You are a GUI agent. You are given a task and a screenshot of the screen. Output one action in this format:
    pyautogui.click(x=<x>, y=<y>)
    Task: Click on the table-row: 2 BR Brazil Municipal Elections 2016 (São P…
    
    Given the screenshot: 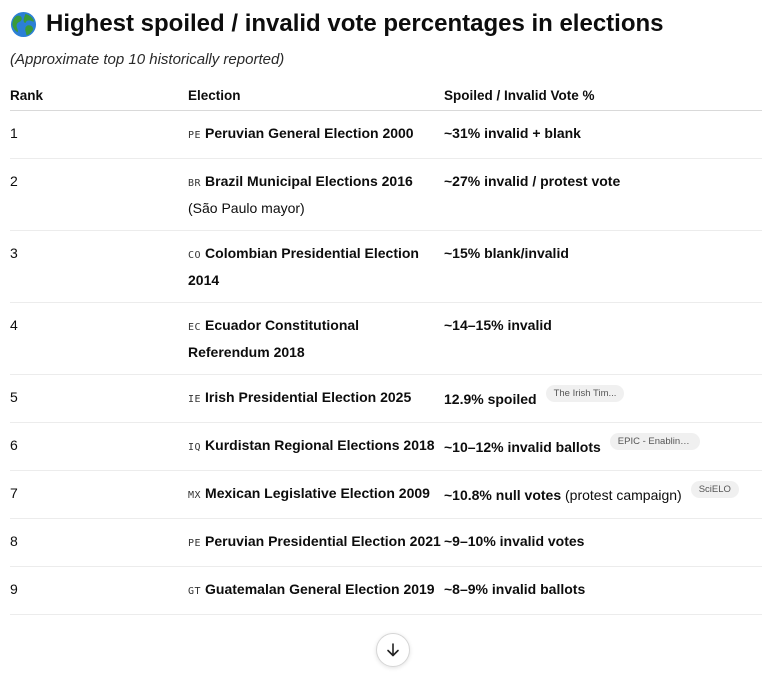 What is the action you would take?
    pyautogui.click(x=386, y=194)
    